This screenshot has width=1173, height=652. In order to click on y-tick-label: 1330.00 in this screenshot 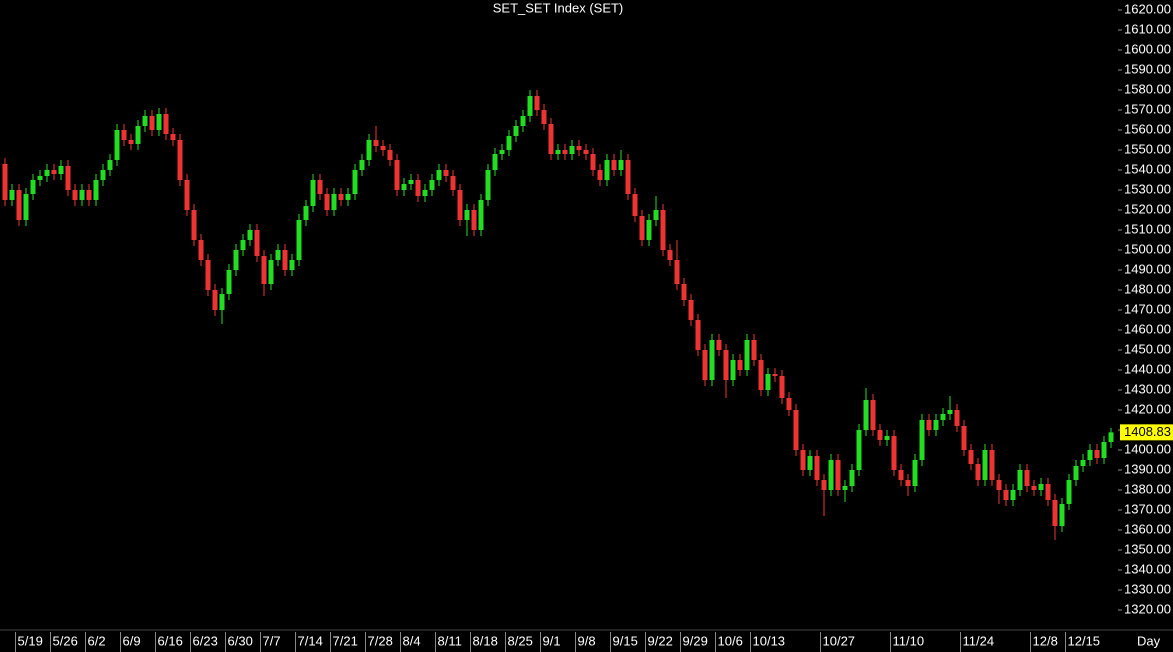, I will do `click(1147, 588)`.